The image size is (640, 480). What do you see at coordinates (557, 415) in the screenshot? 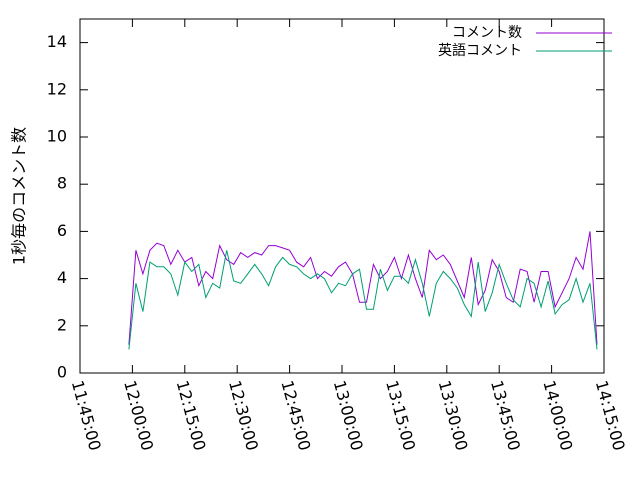
I see `x-tick-label: 14:00:00` at bounding box center [557, 415].